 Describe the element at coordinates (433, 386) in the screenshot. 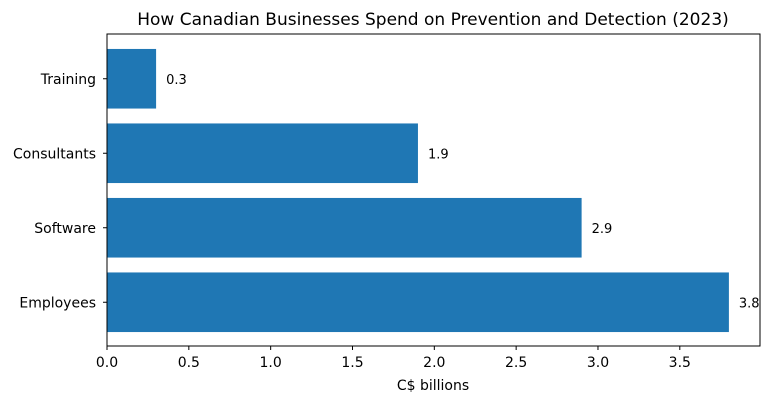

I see `x-axis-label: C$ billions` at that location.